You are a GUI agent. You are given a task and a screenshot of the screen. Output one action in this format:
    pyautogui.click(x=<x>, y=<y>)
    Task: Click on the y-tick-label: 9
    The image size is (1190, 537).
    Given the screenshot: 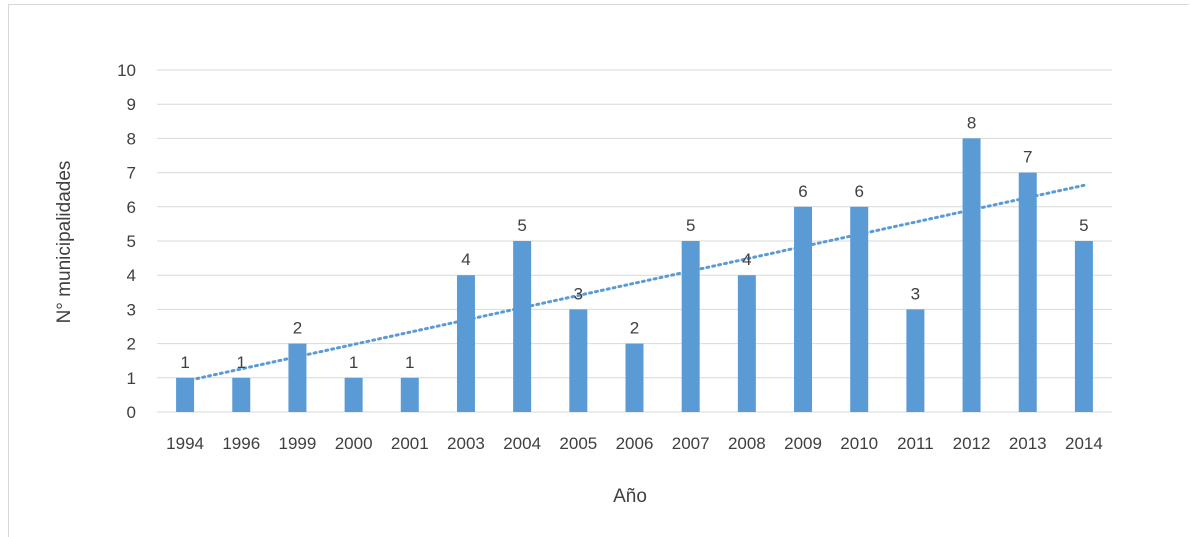 What is the action you would take?
    pyautogui.click(x=131, y=104)
    